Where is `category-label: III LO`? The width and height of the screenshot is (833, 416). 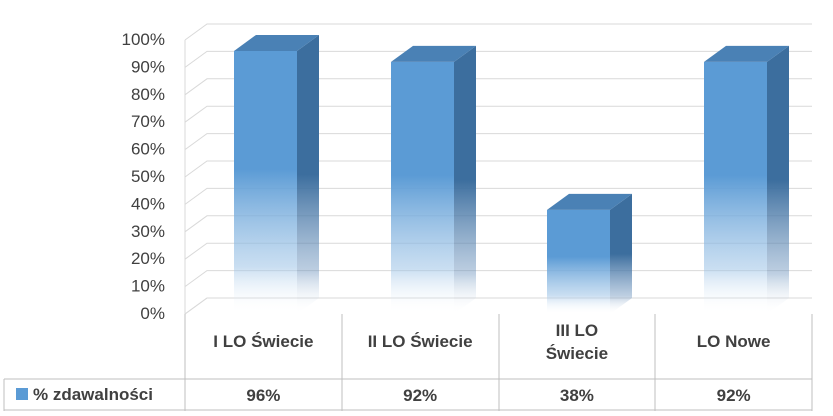
category-label: III LO is located at coordinates (577, 330).